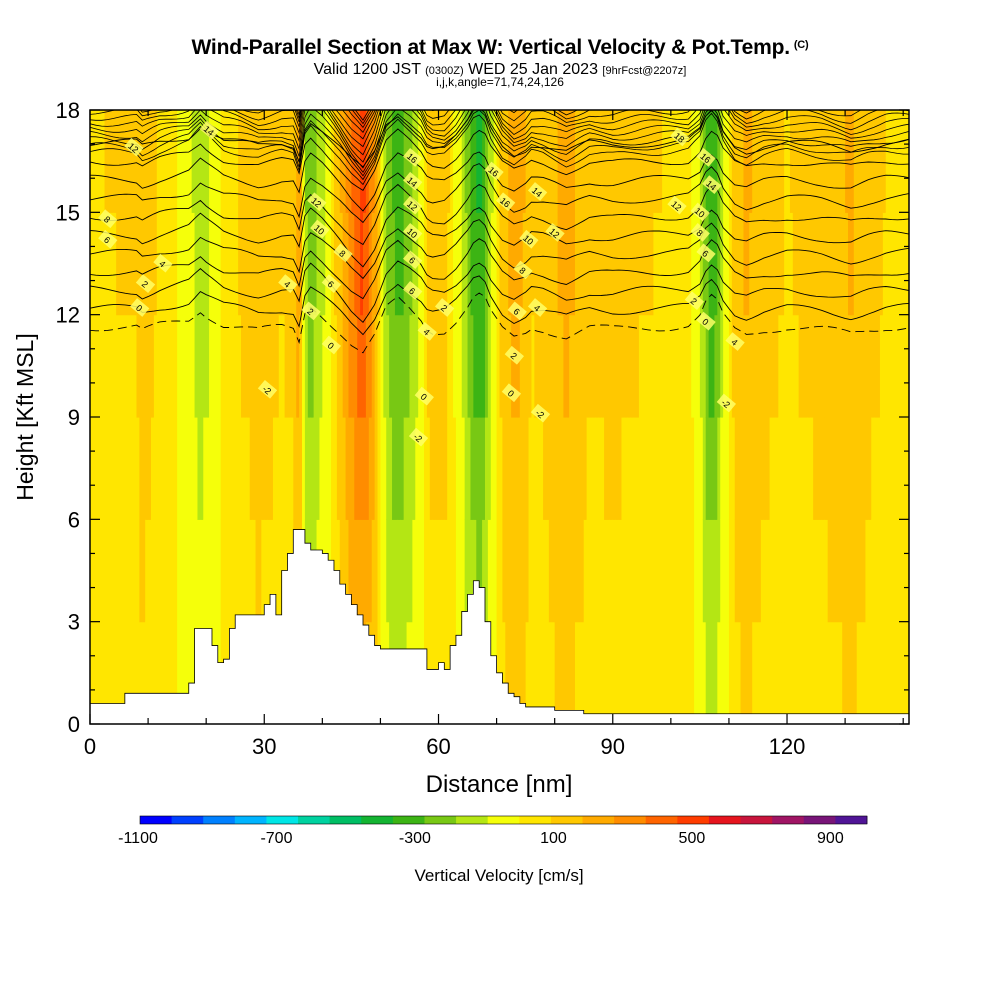 The width and height of the screenshot is (1000, 1000). What do you see at coordinates (503, 820) in the screenshot?
I see `colorbar-frame` at bounding box center [503, 820].